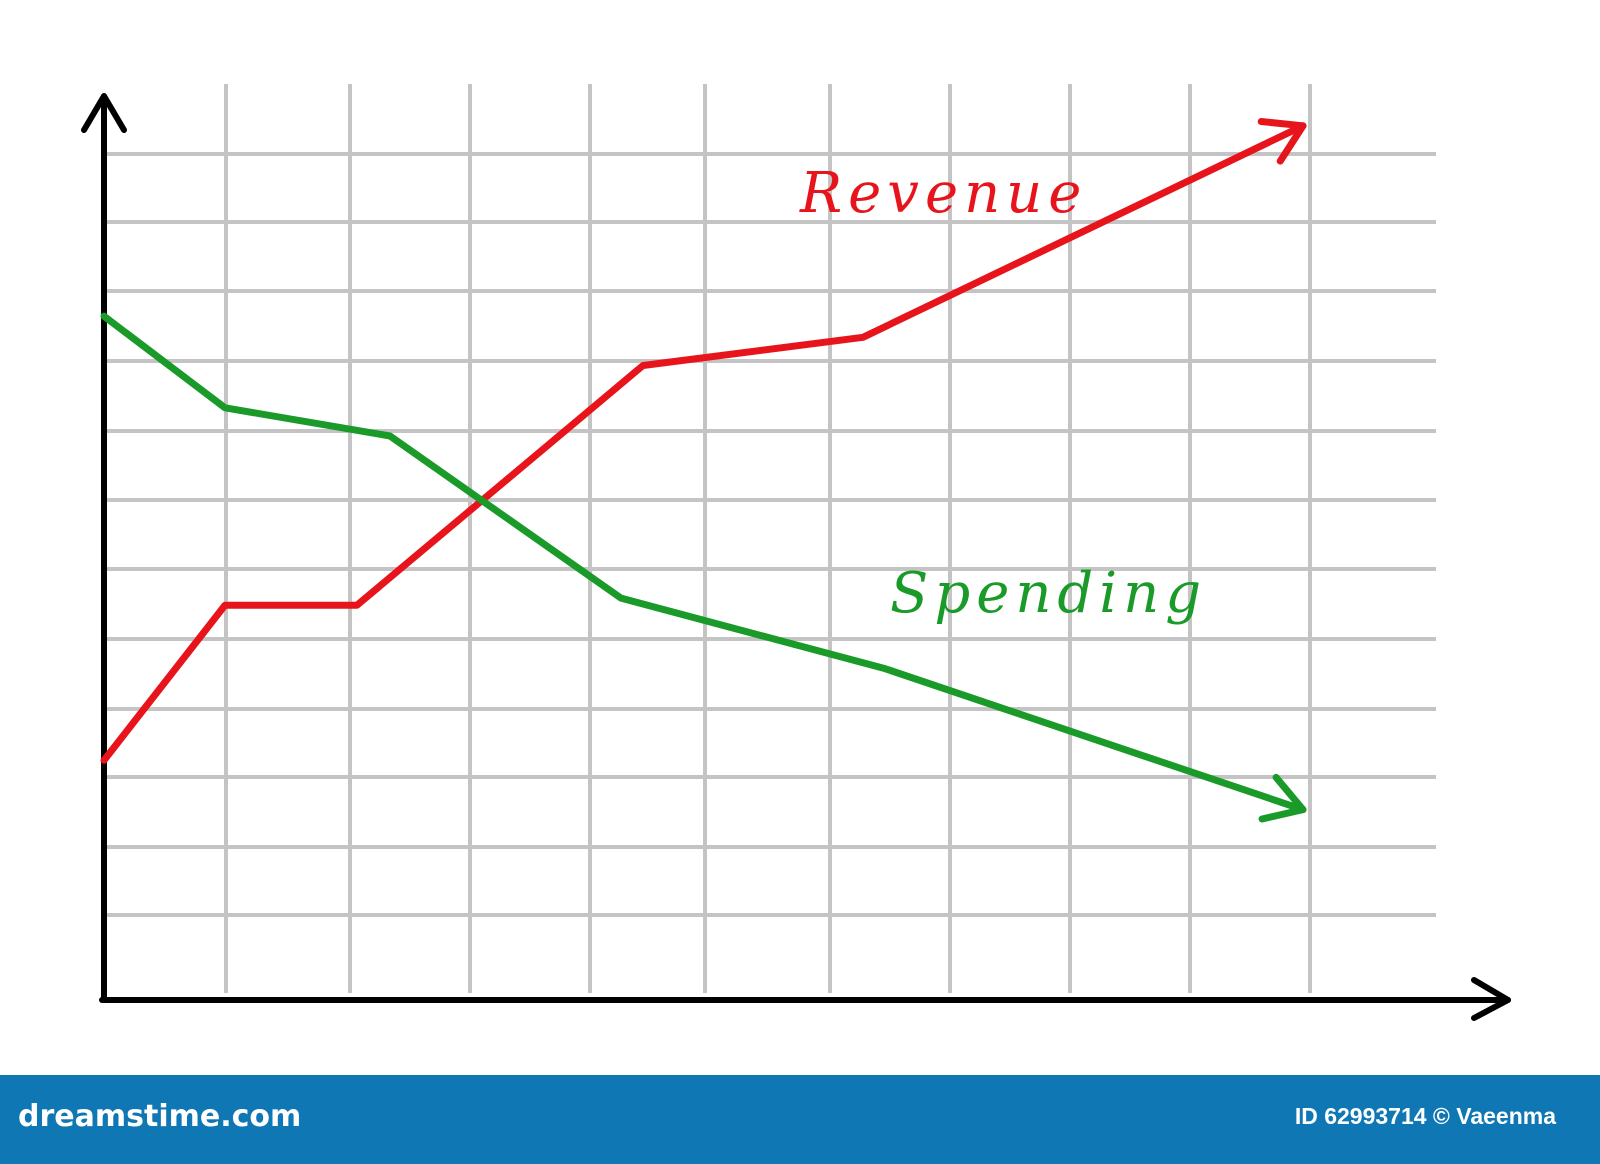  I want to click on brand-logo: dreamstime.com, so click(160, 1116).